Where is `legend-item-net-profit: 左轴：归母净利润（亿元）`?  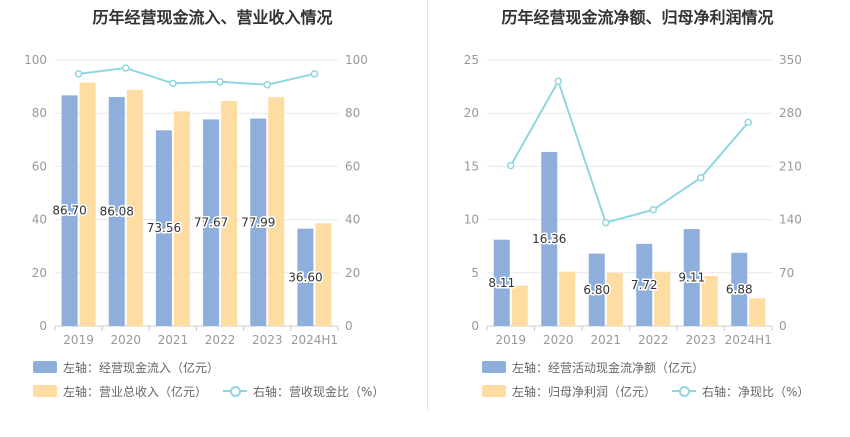 legend-item-net-profit: 左轴：归母净利润（亿元） is located at coordinates (569, 391).